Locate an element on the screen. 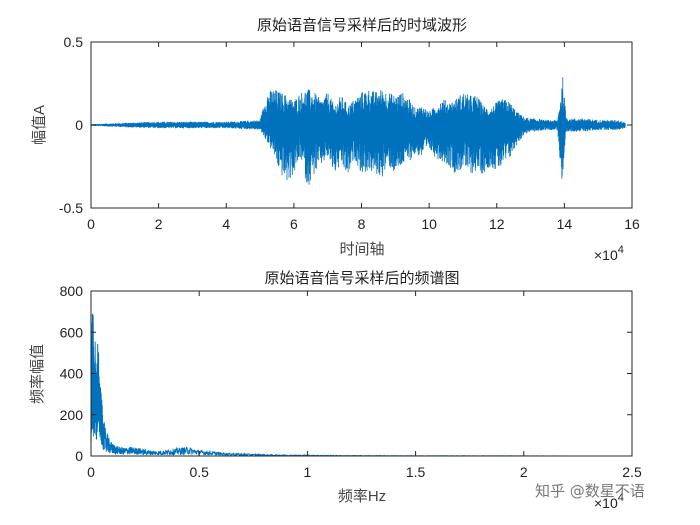 This screenshot has height=525, width=700. spectrum-x-exponent: ×10⁴ is located at coordinates (609, 501).